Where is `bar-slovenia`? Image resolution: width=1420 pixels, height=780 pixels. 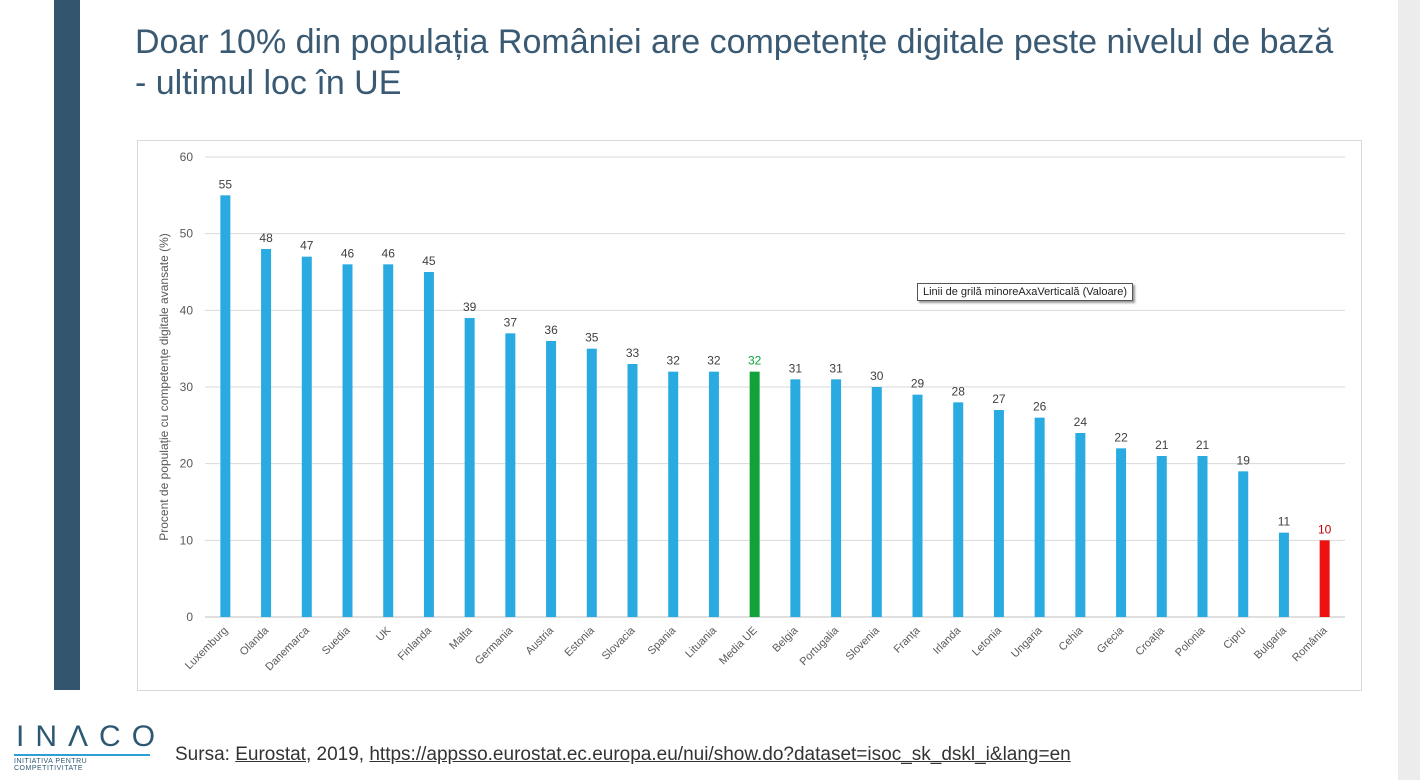
bar-slovenia is located at coordinates (876, 502).